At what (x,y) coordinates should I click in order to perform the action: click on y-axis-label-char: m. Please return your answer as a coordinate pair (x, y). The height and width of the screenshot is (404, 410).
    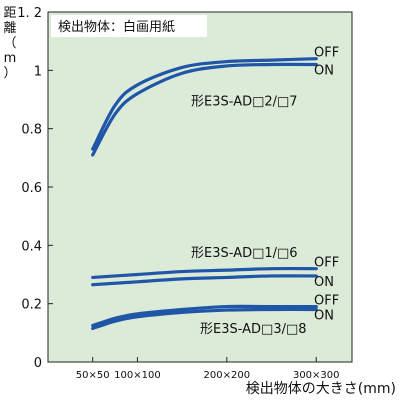
    Looking at the image, I should click on (10, 58).